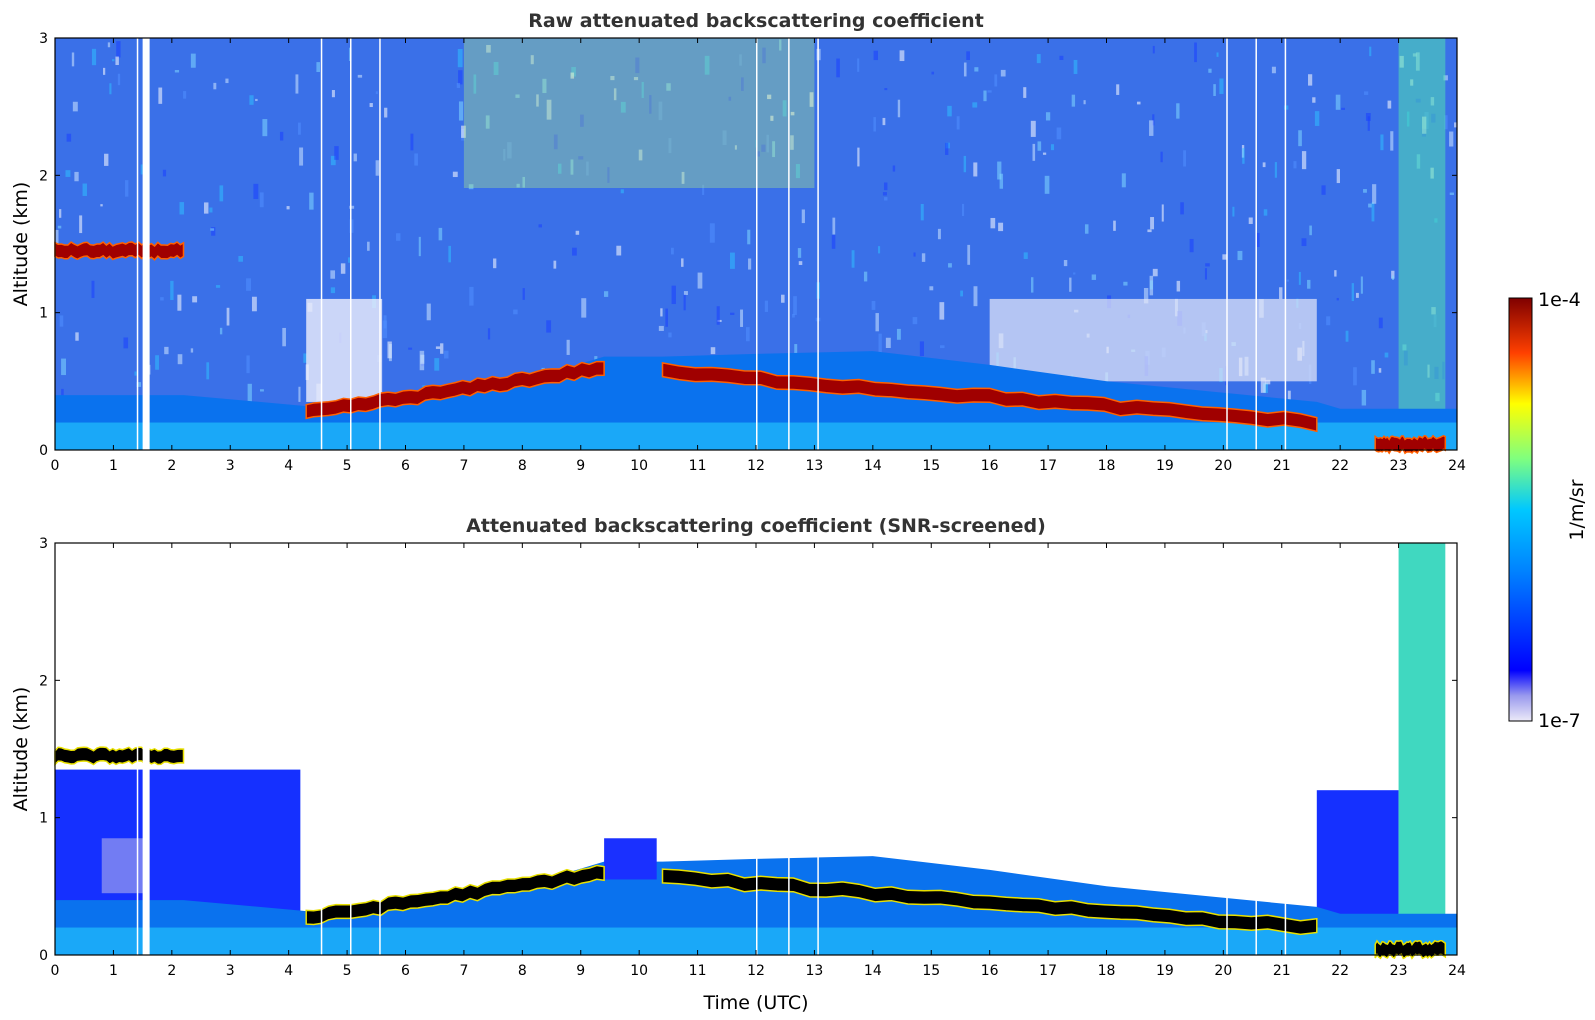 This screenshot has width=1595, height=1020. I want to click on x-tick-label: 8, so click(522, 466).